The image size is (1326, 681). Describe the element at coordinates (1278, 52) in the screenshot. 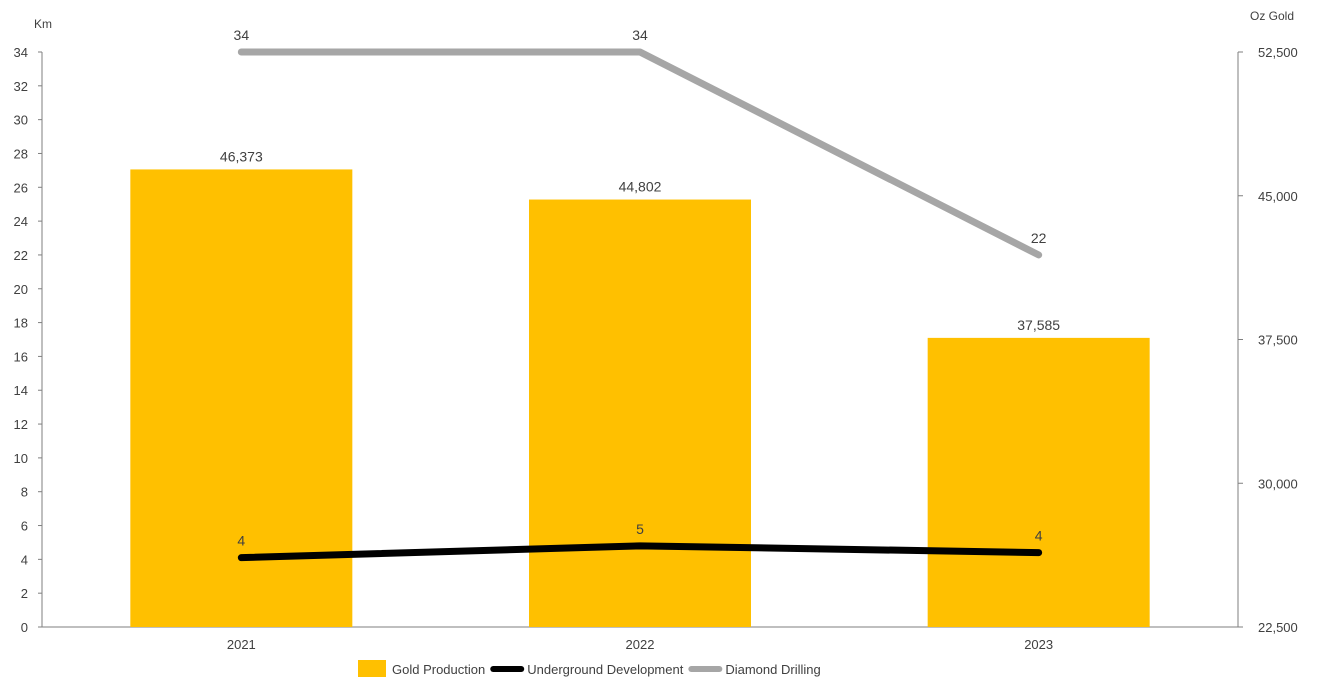

I see `right-tick-label: 52,500` at that location.